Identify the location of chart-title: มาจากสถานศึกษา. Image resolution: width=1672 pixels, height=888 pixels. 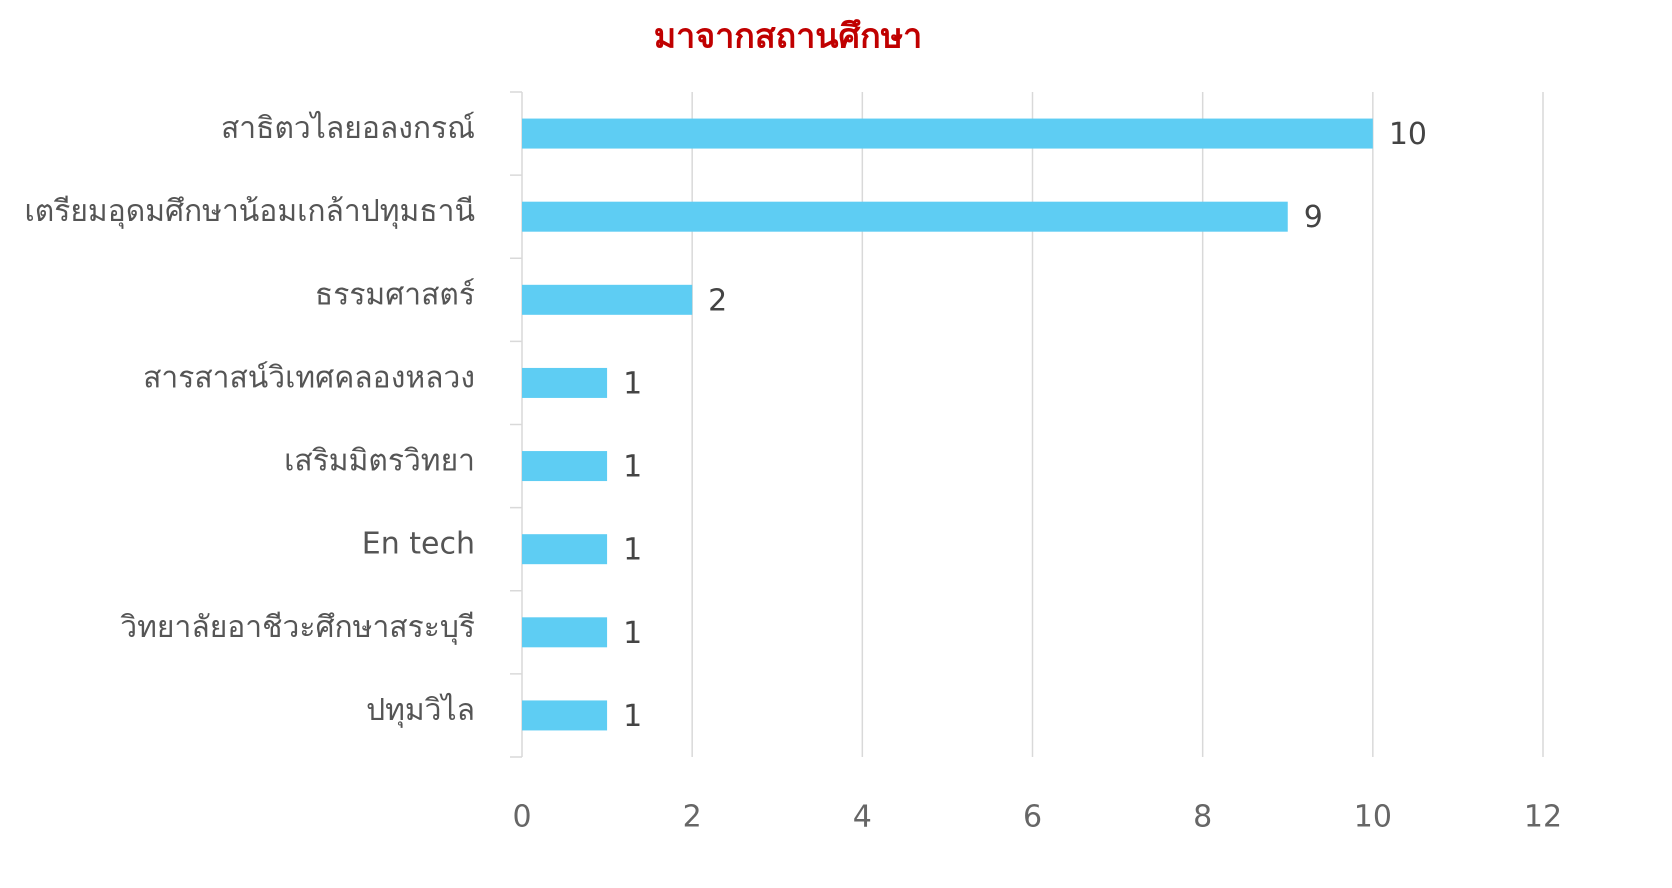
(788, 37).